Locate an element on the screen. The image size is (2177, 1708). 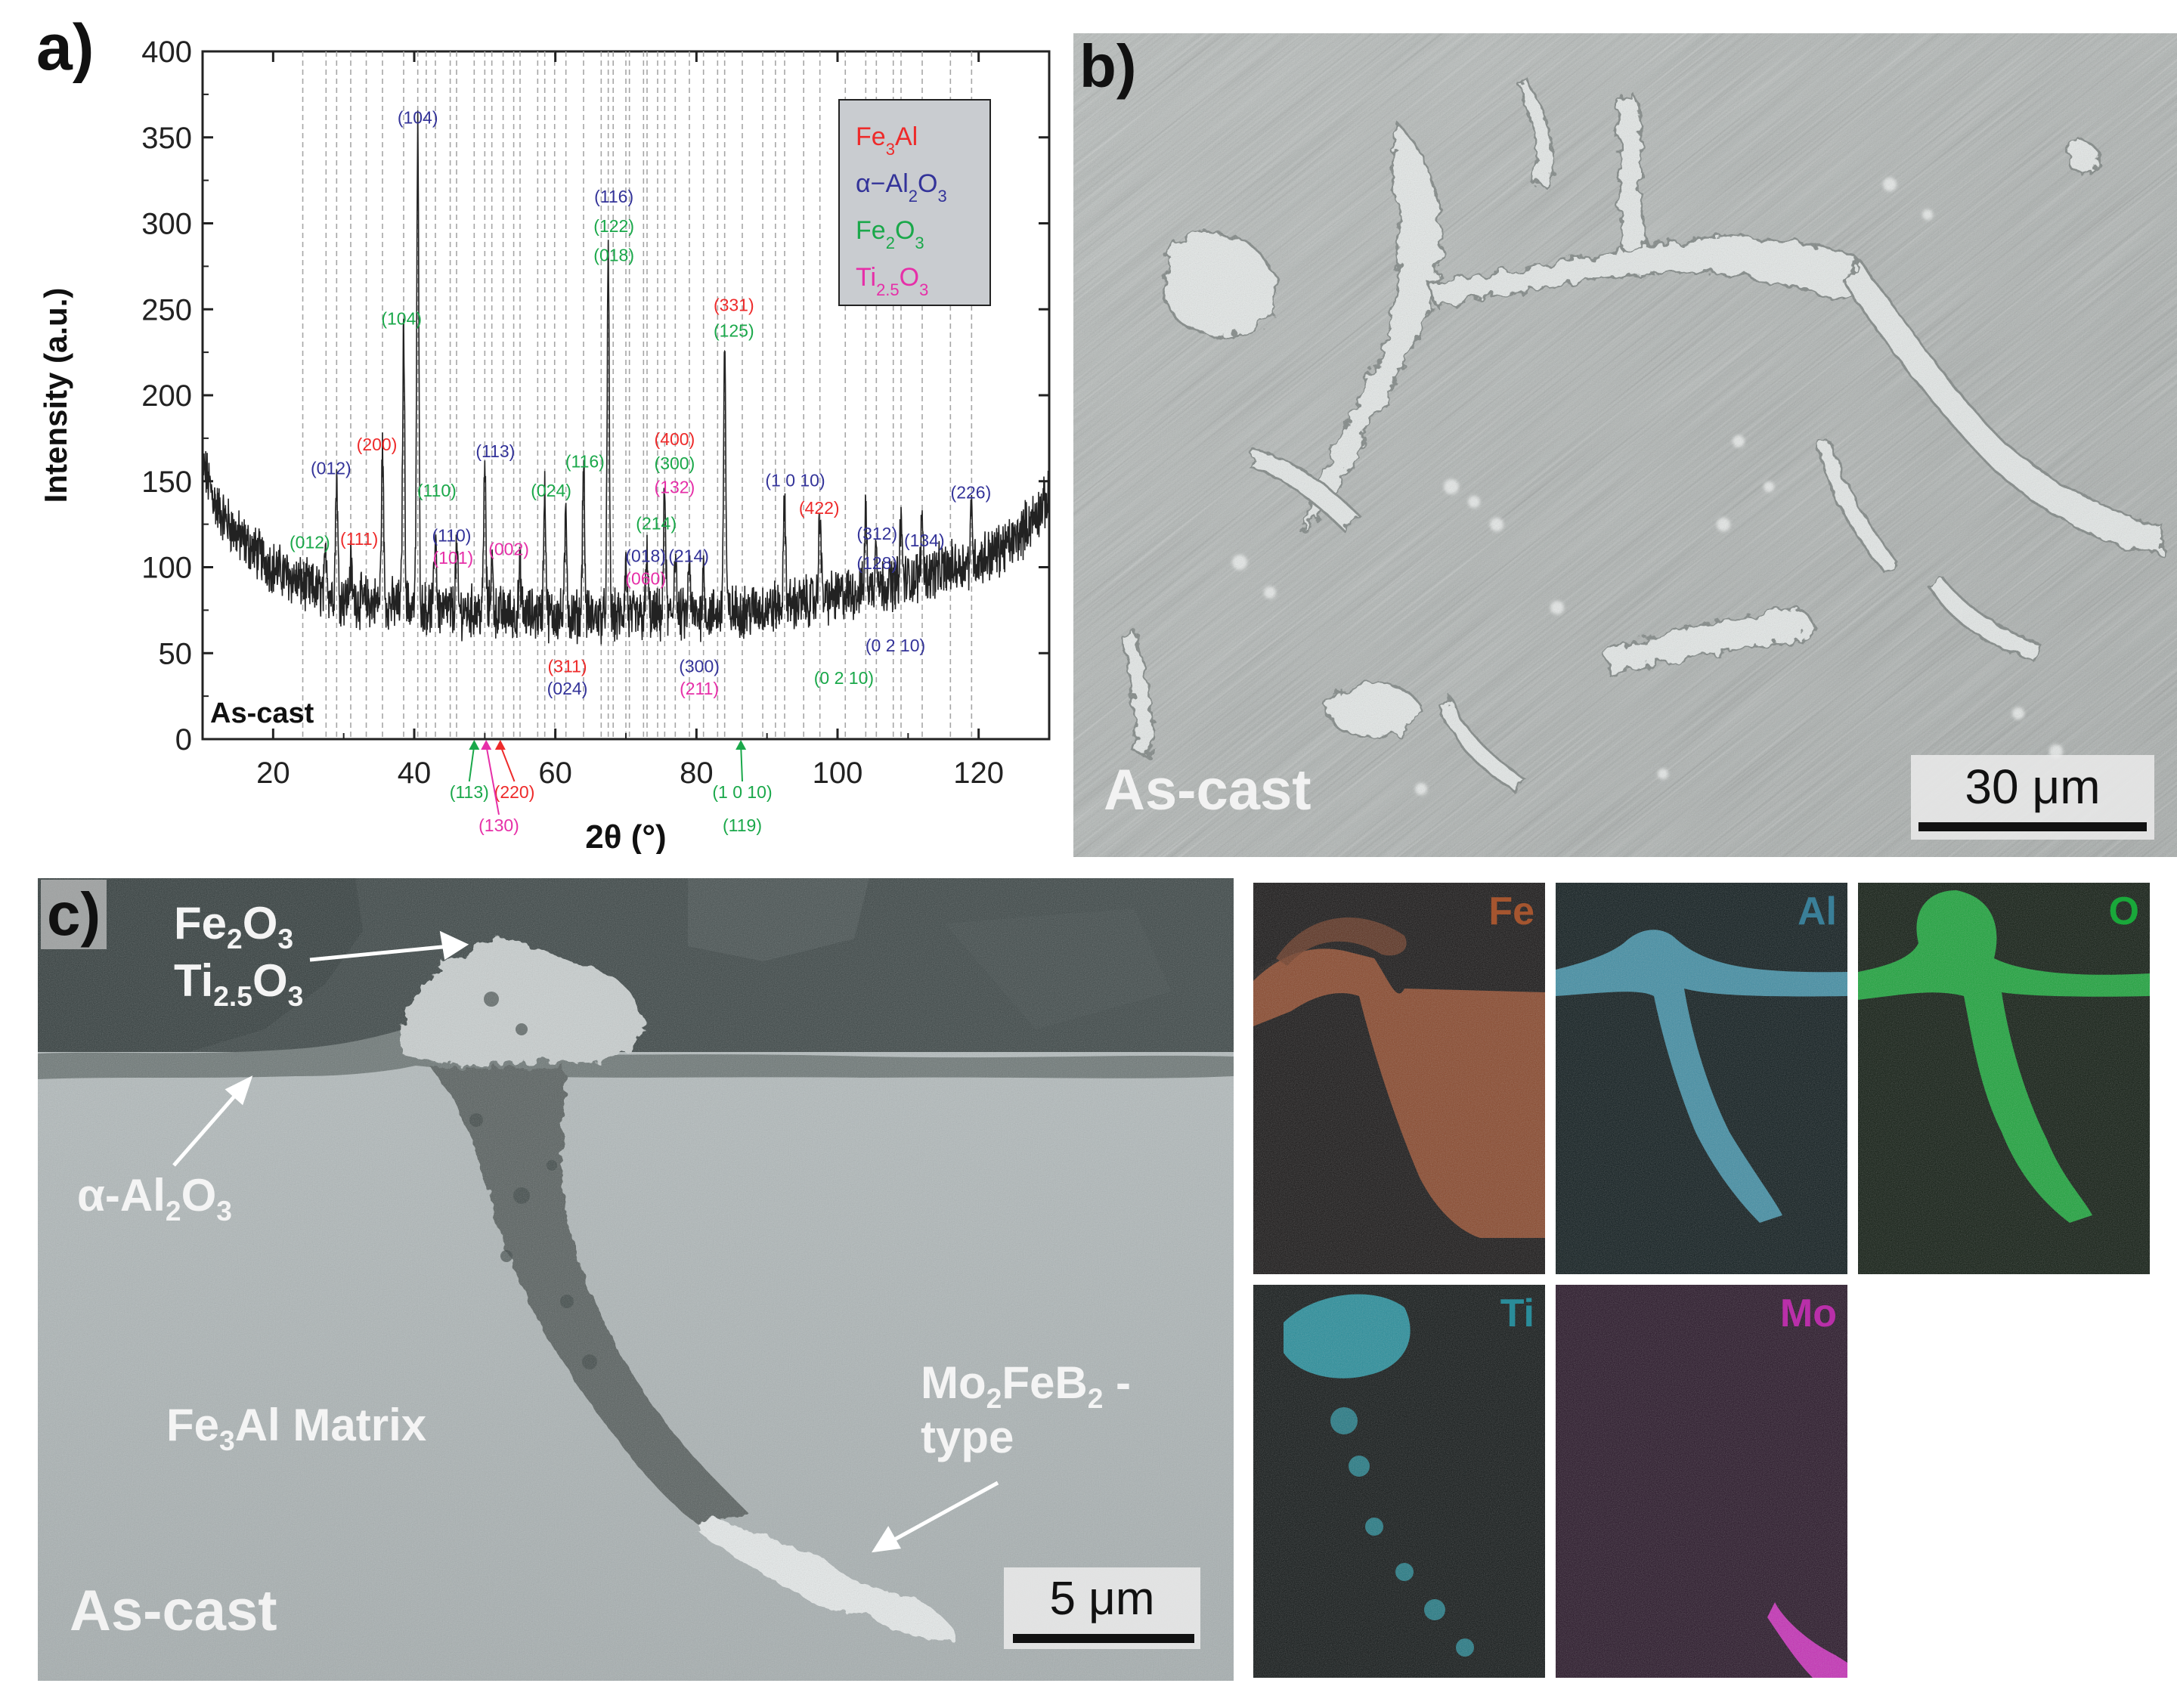
peak-annotation: (200) is located at coordinates (377, 444).